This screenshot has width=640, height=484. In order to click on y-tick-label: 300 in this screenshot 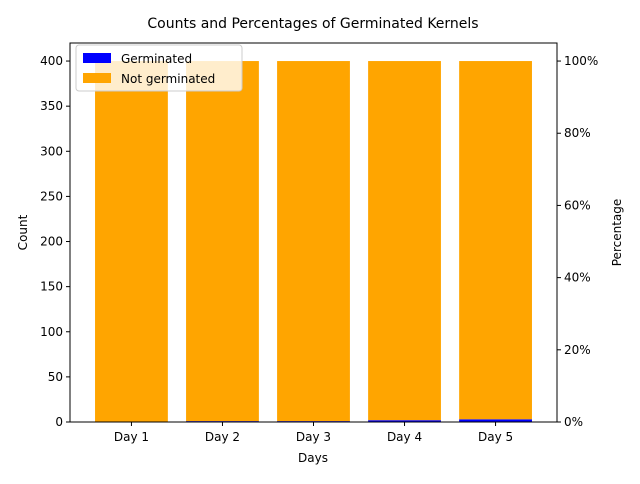, I will do `click(51, 151)`.